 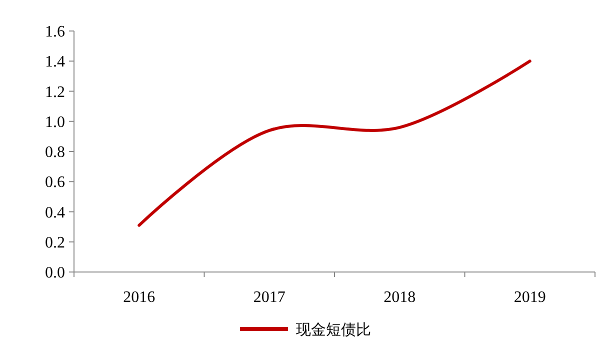 I want to click on legend-label: 现金短债比, so click(x=333, y=329).